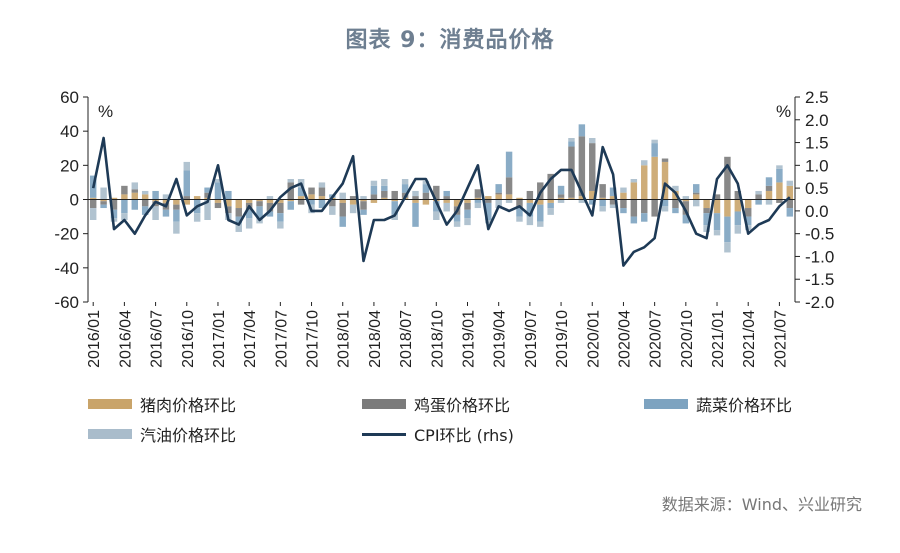  Describe the element at coordinates (687, 339) in the screenshot. I see `x-tick-label-19: 2020/10` at that location.